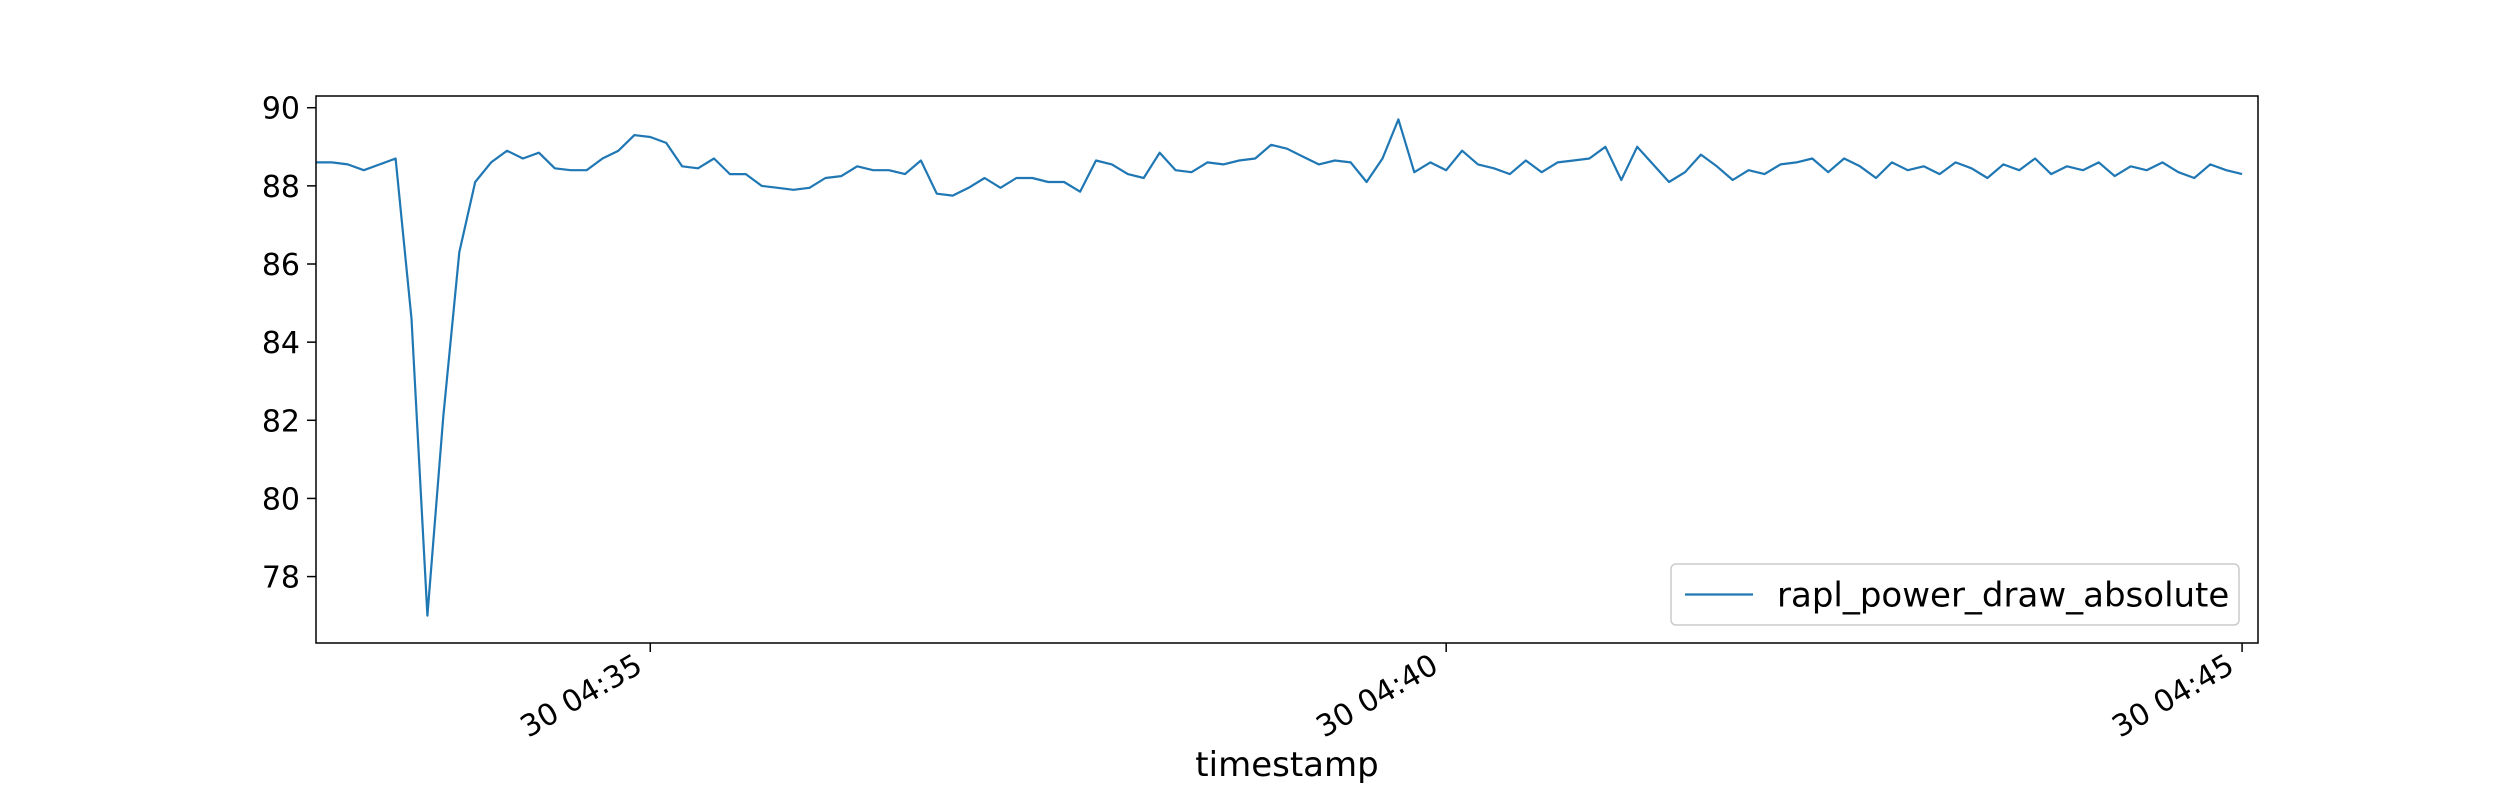  I want to click on y-axis-ticks: 78 80 82 84 86 88 90, so click(289, 344).